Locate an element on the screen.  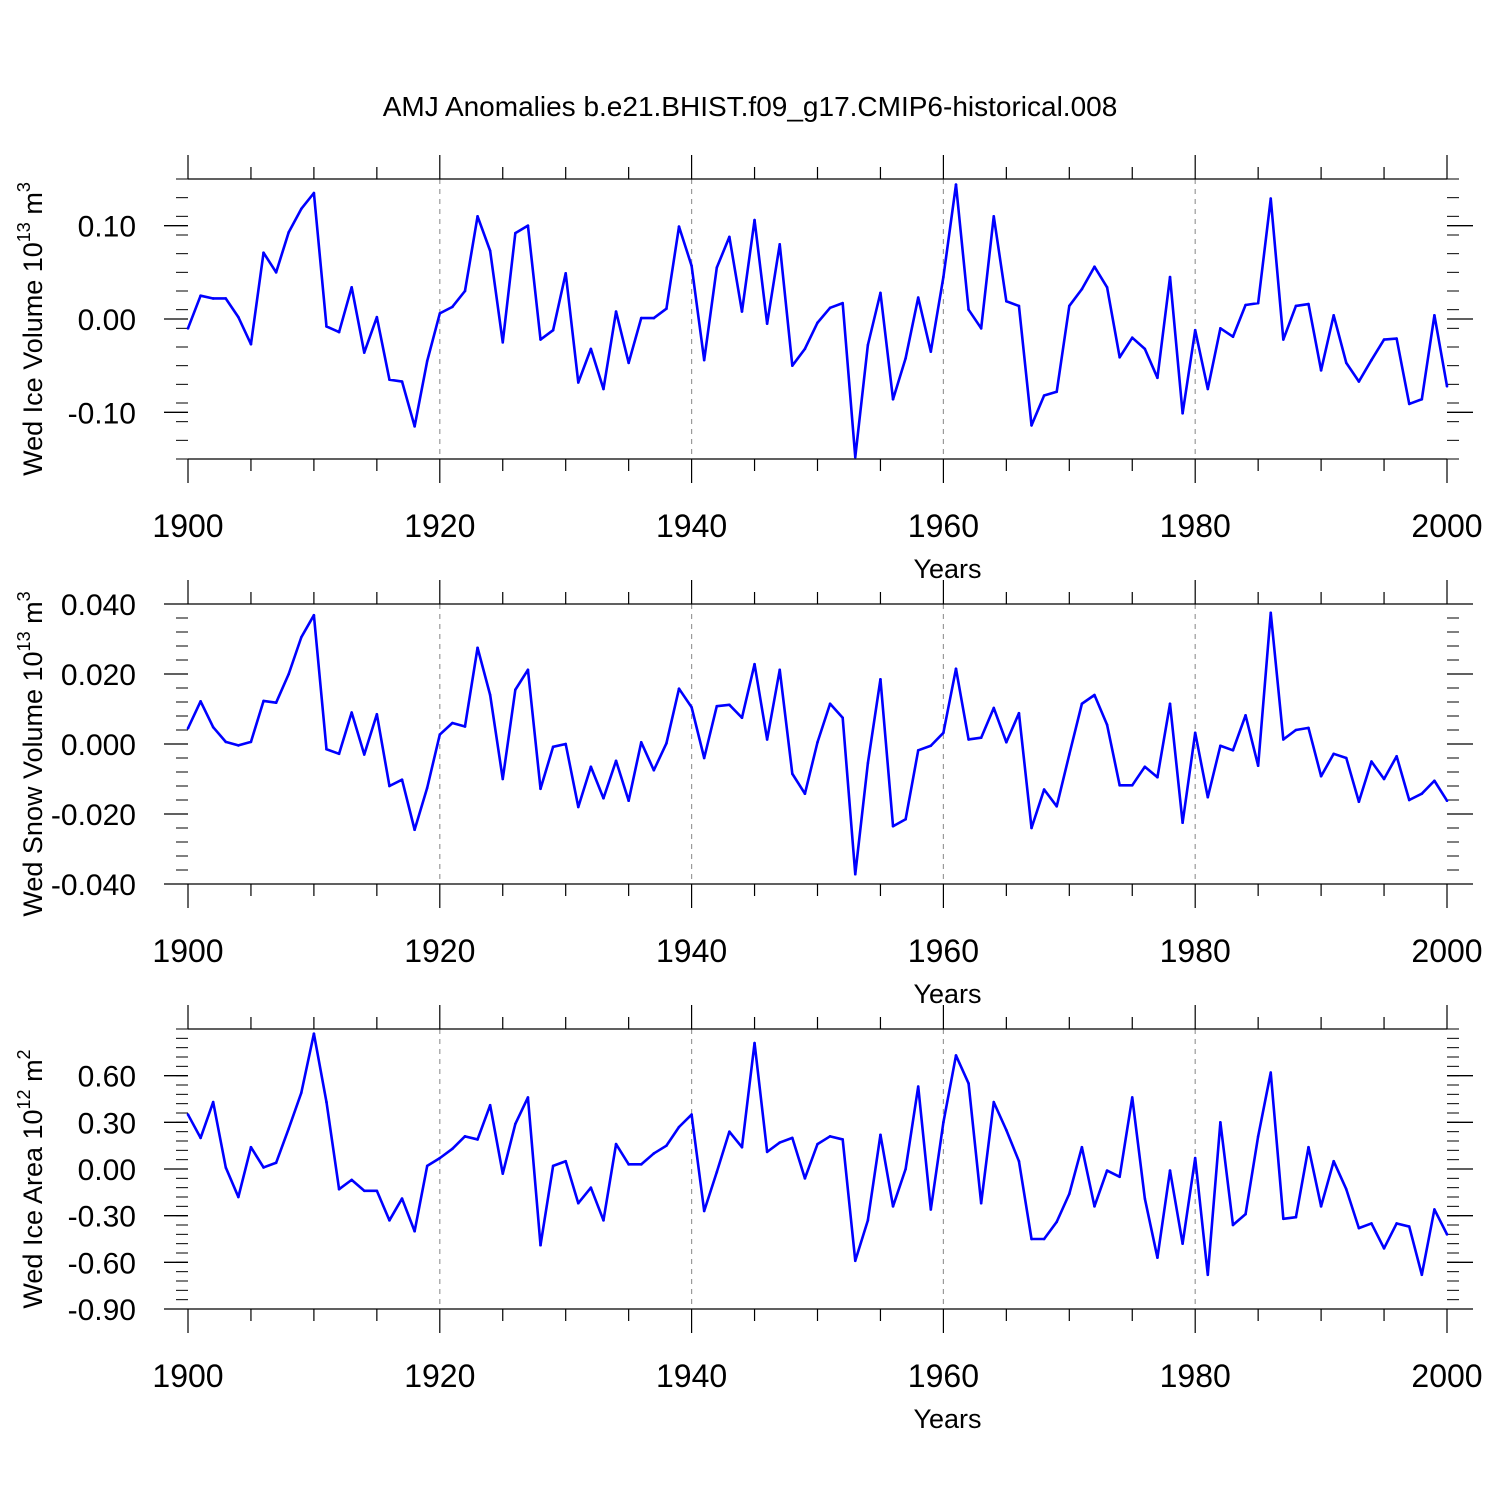
x-tick-label: 1940 is located at coordinates (691, 951).